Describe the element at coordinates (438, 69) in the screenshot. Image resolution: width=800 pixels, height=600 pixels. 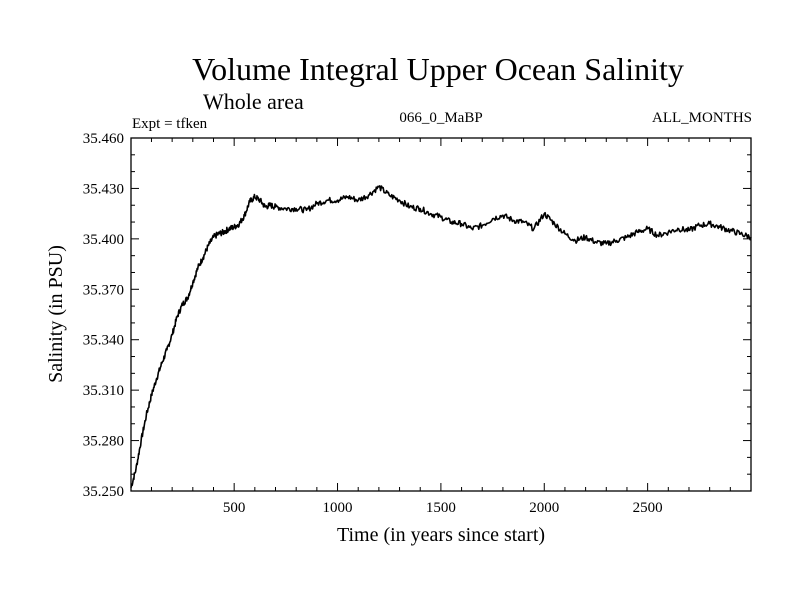
I see `chart-title: Volume Integral Upper Ocean Salinity` at that location.